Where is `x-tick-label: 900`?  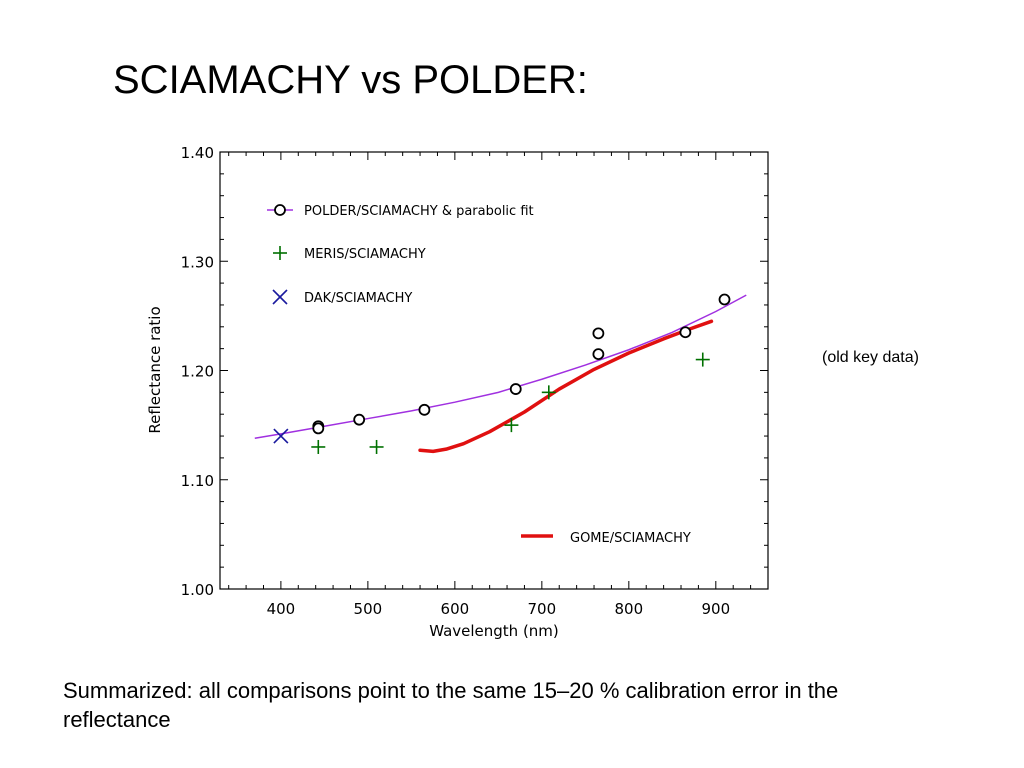 x-tick-label: 900 is located at coordinates (715, 609).